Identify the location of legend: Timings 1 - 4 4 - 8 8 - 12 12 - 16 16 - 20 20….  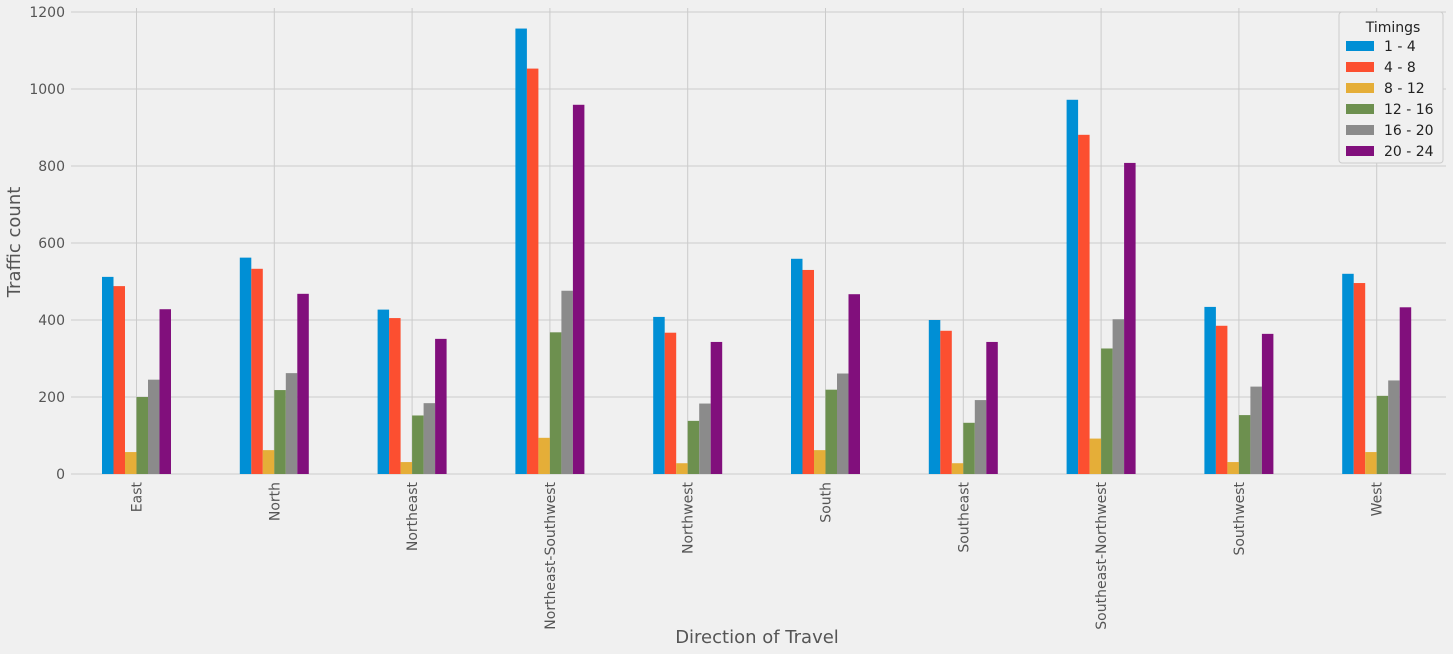
(1391, 87).